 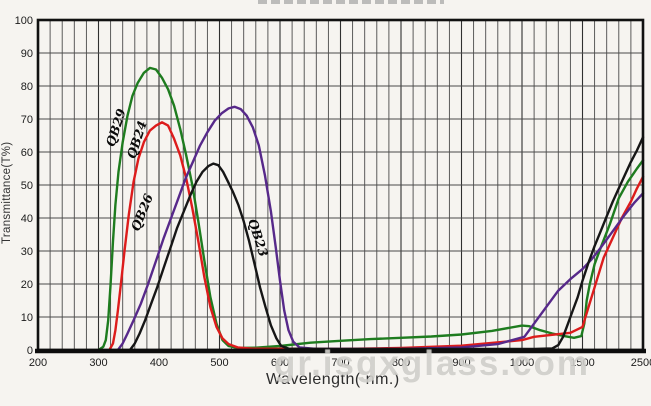 What do you see at coordinates (351, 2) in the screenshot?
I see `cropped-title-edge` at bounding box center [351, 2].